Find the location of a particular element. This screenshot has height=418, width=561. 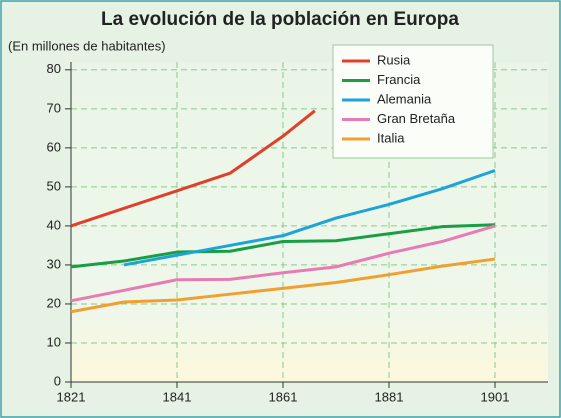

x-tick-label: 1841 is located at coordinates (177, 396).